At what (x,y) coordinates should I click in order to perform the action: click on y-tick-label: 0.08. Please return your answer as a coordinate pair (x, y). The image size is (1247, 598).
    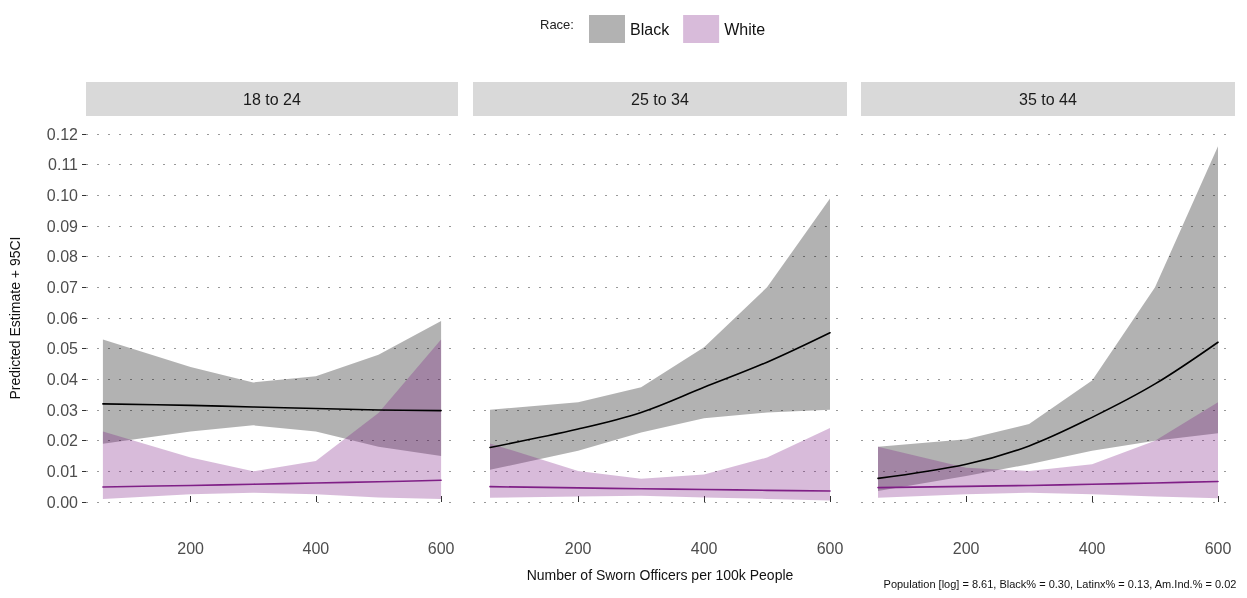
    Looking at the image, I should click on (62, 257).